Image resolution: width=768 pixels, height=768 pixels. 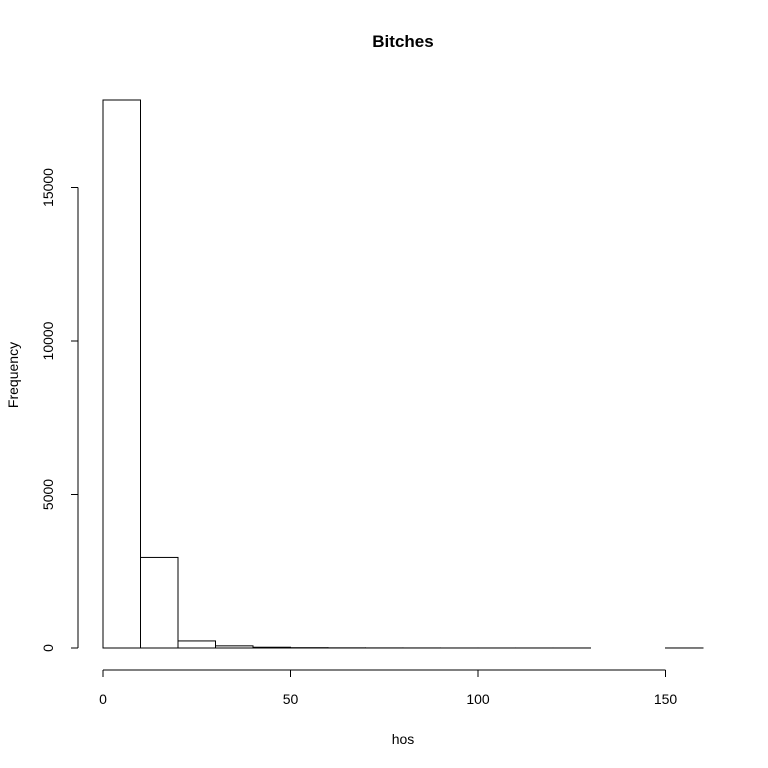 What do you see at coordinates (291, 699) in the screenshot?
I see `x-tick-label: 50` at bounding box center [291, 699].